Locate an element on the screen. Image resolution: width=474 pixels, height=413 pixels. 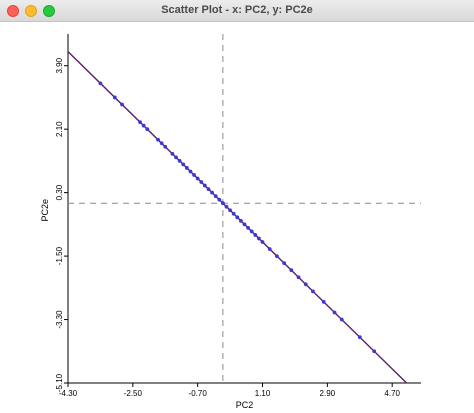
y-tick-label: -3.30 is located at coordinates (59, 319).